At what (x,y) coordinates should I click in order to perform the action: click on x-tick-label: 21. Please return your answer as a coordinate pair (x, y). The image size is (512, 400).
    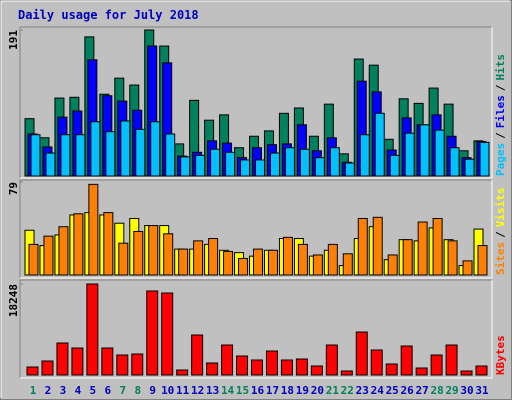
    Looking at the image, I should click on (333, 390).